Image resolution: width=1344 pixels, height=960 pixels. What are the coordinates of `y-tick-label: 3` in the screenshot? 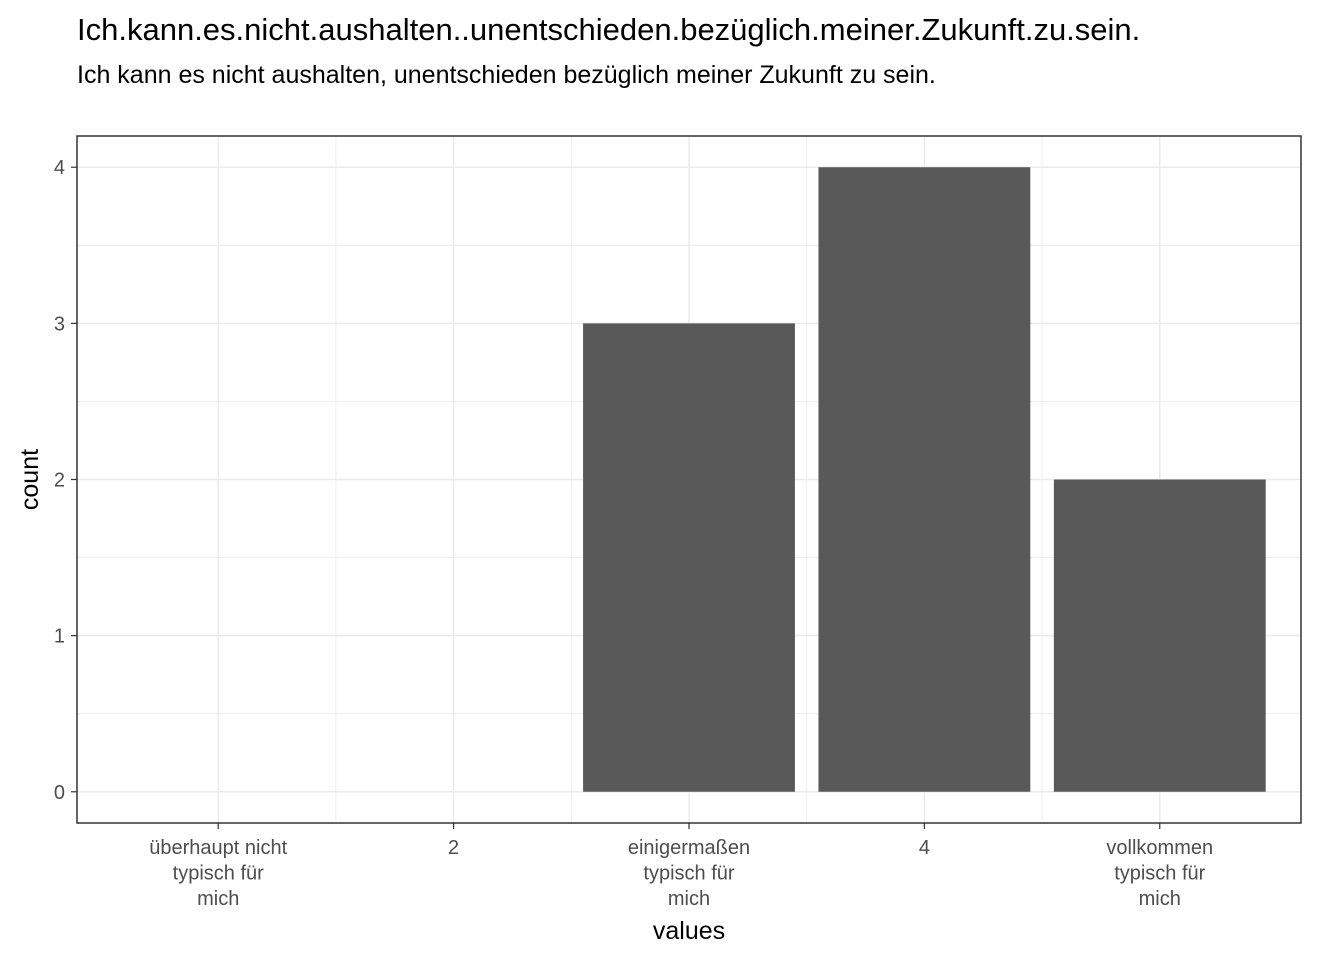 It's located at (59, 324).